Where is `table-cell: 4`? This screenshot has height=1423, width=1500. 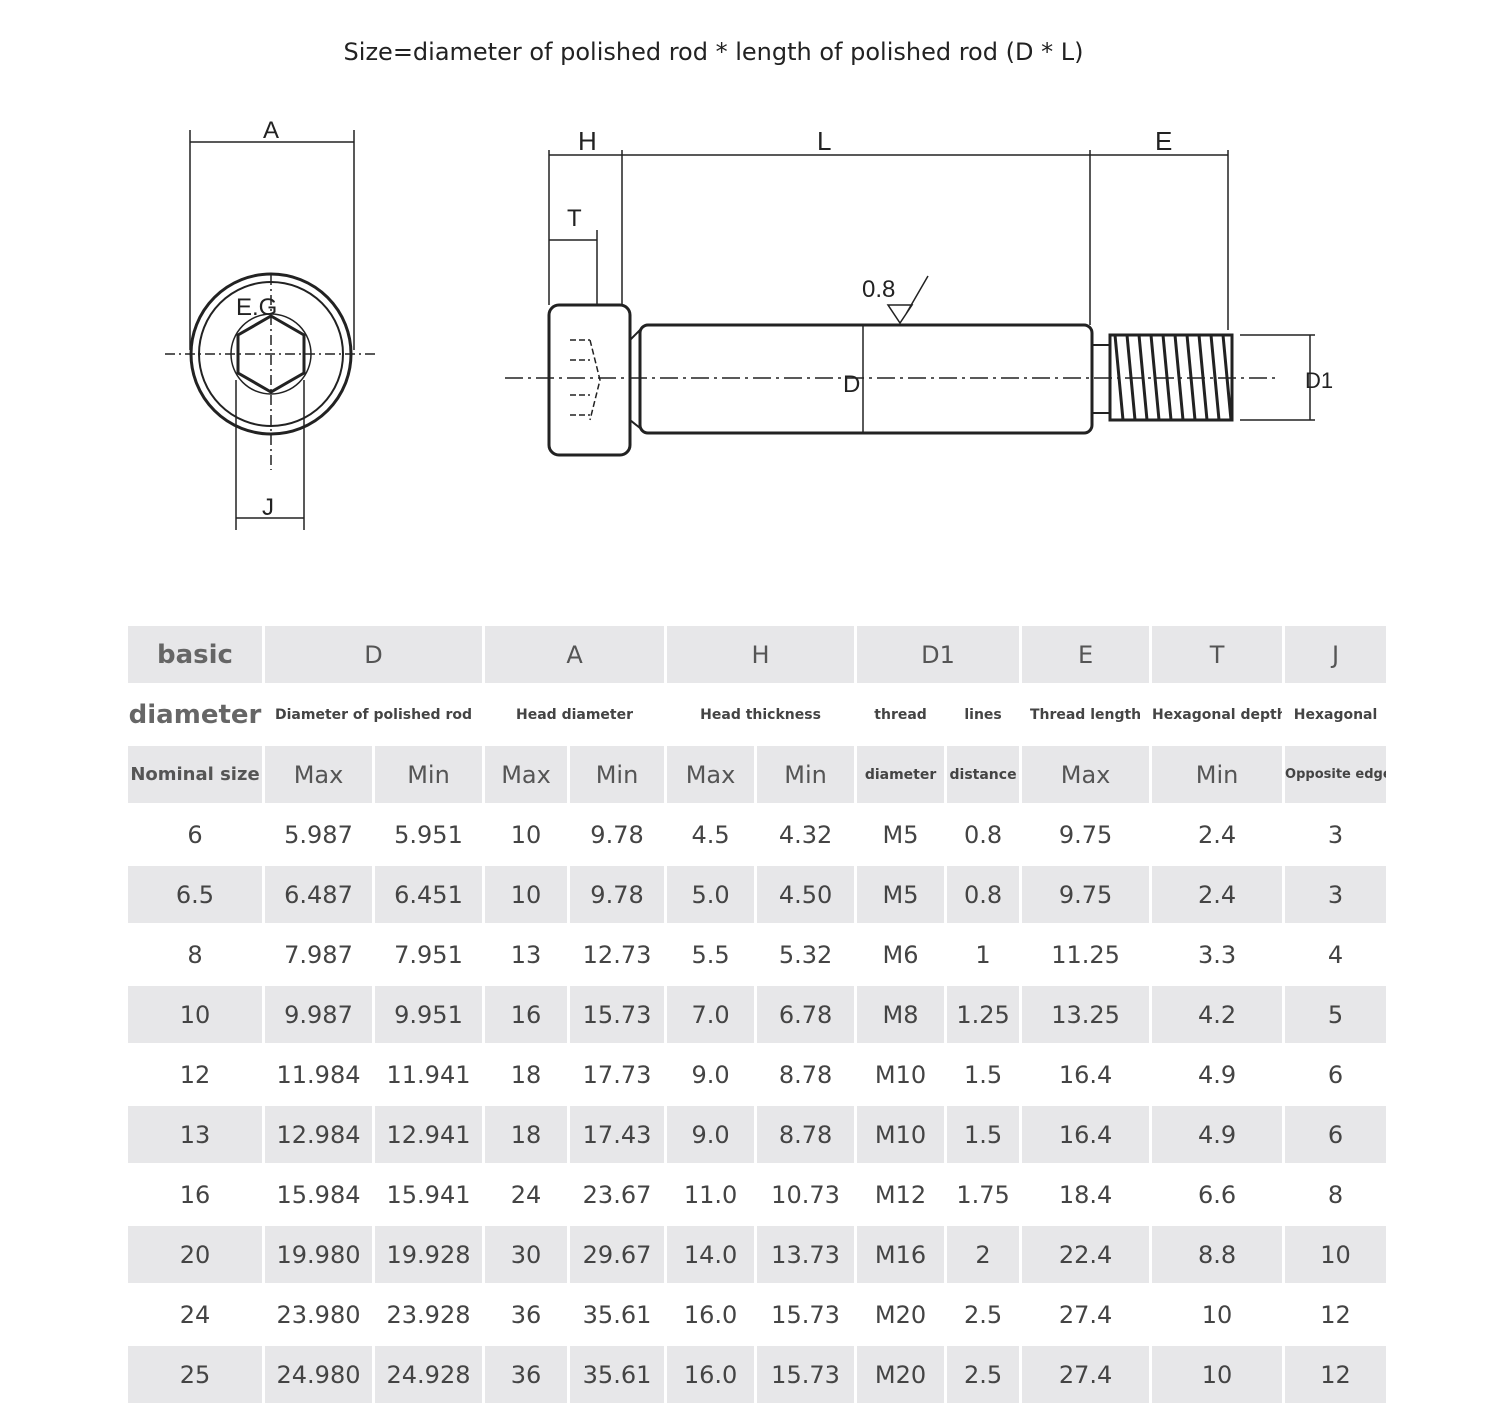
table-cell: 4 is located at coordinates (1336, 954).